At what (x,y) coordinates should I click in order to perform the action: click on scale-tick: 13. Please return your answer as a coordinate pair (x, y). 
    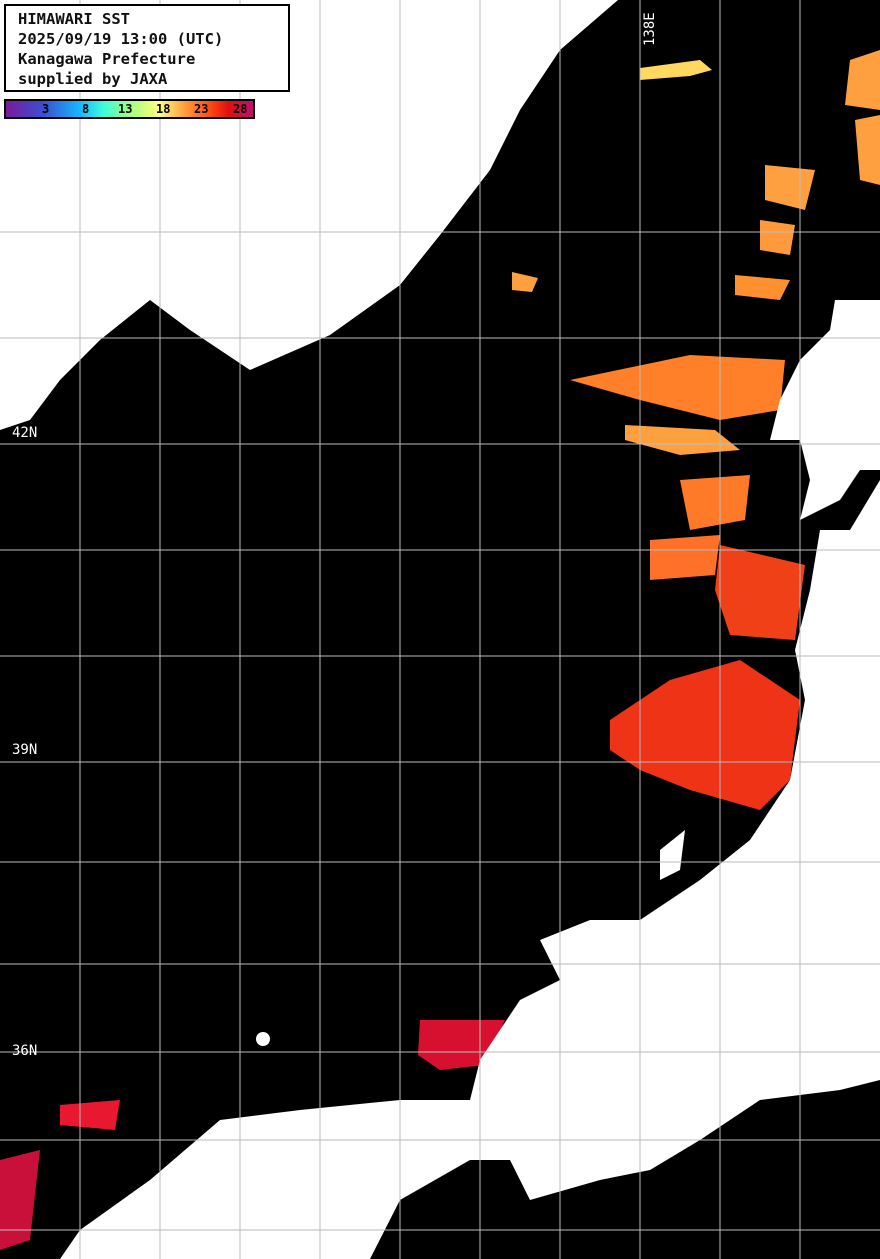
    Looking at the image, I should click on (125, 109).